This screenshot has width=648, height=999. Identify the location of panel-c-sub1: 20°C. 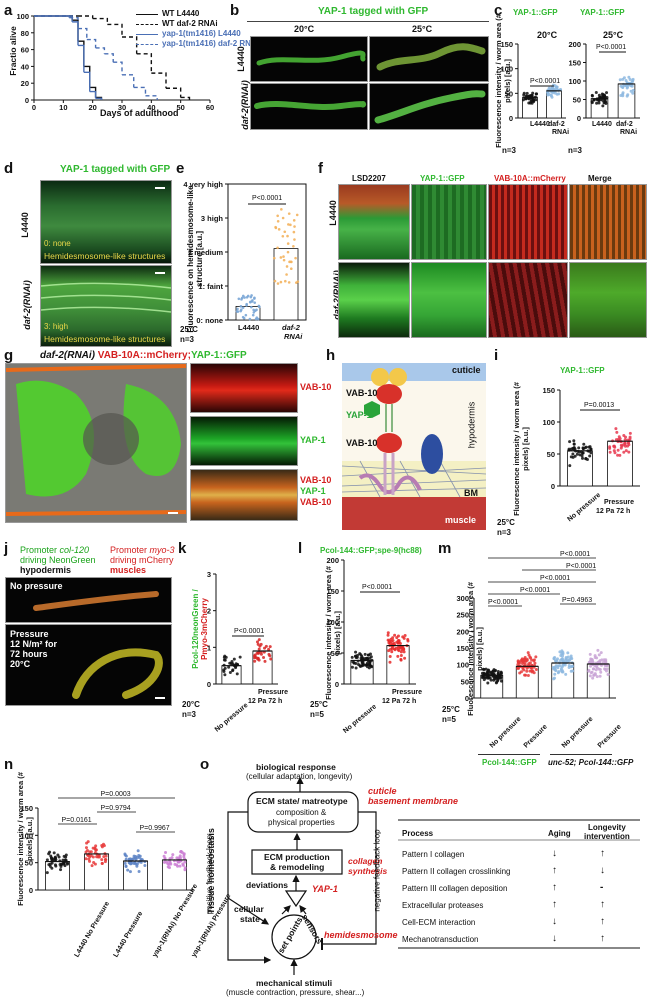
(547, 35).